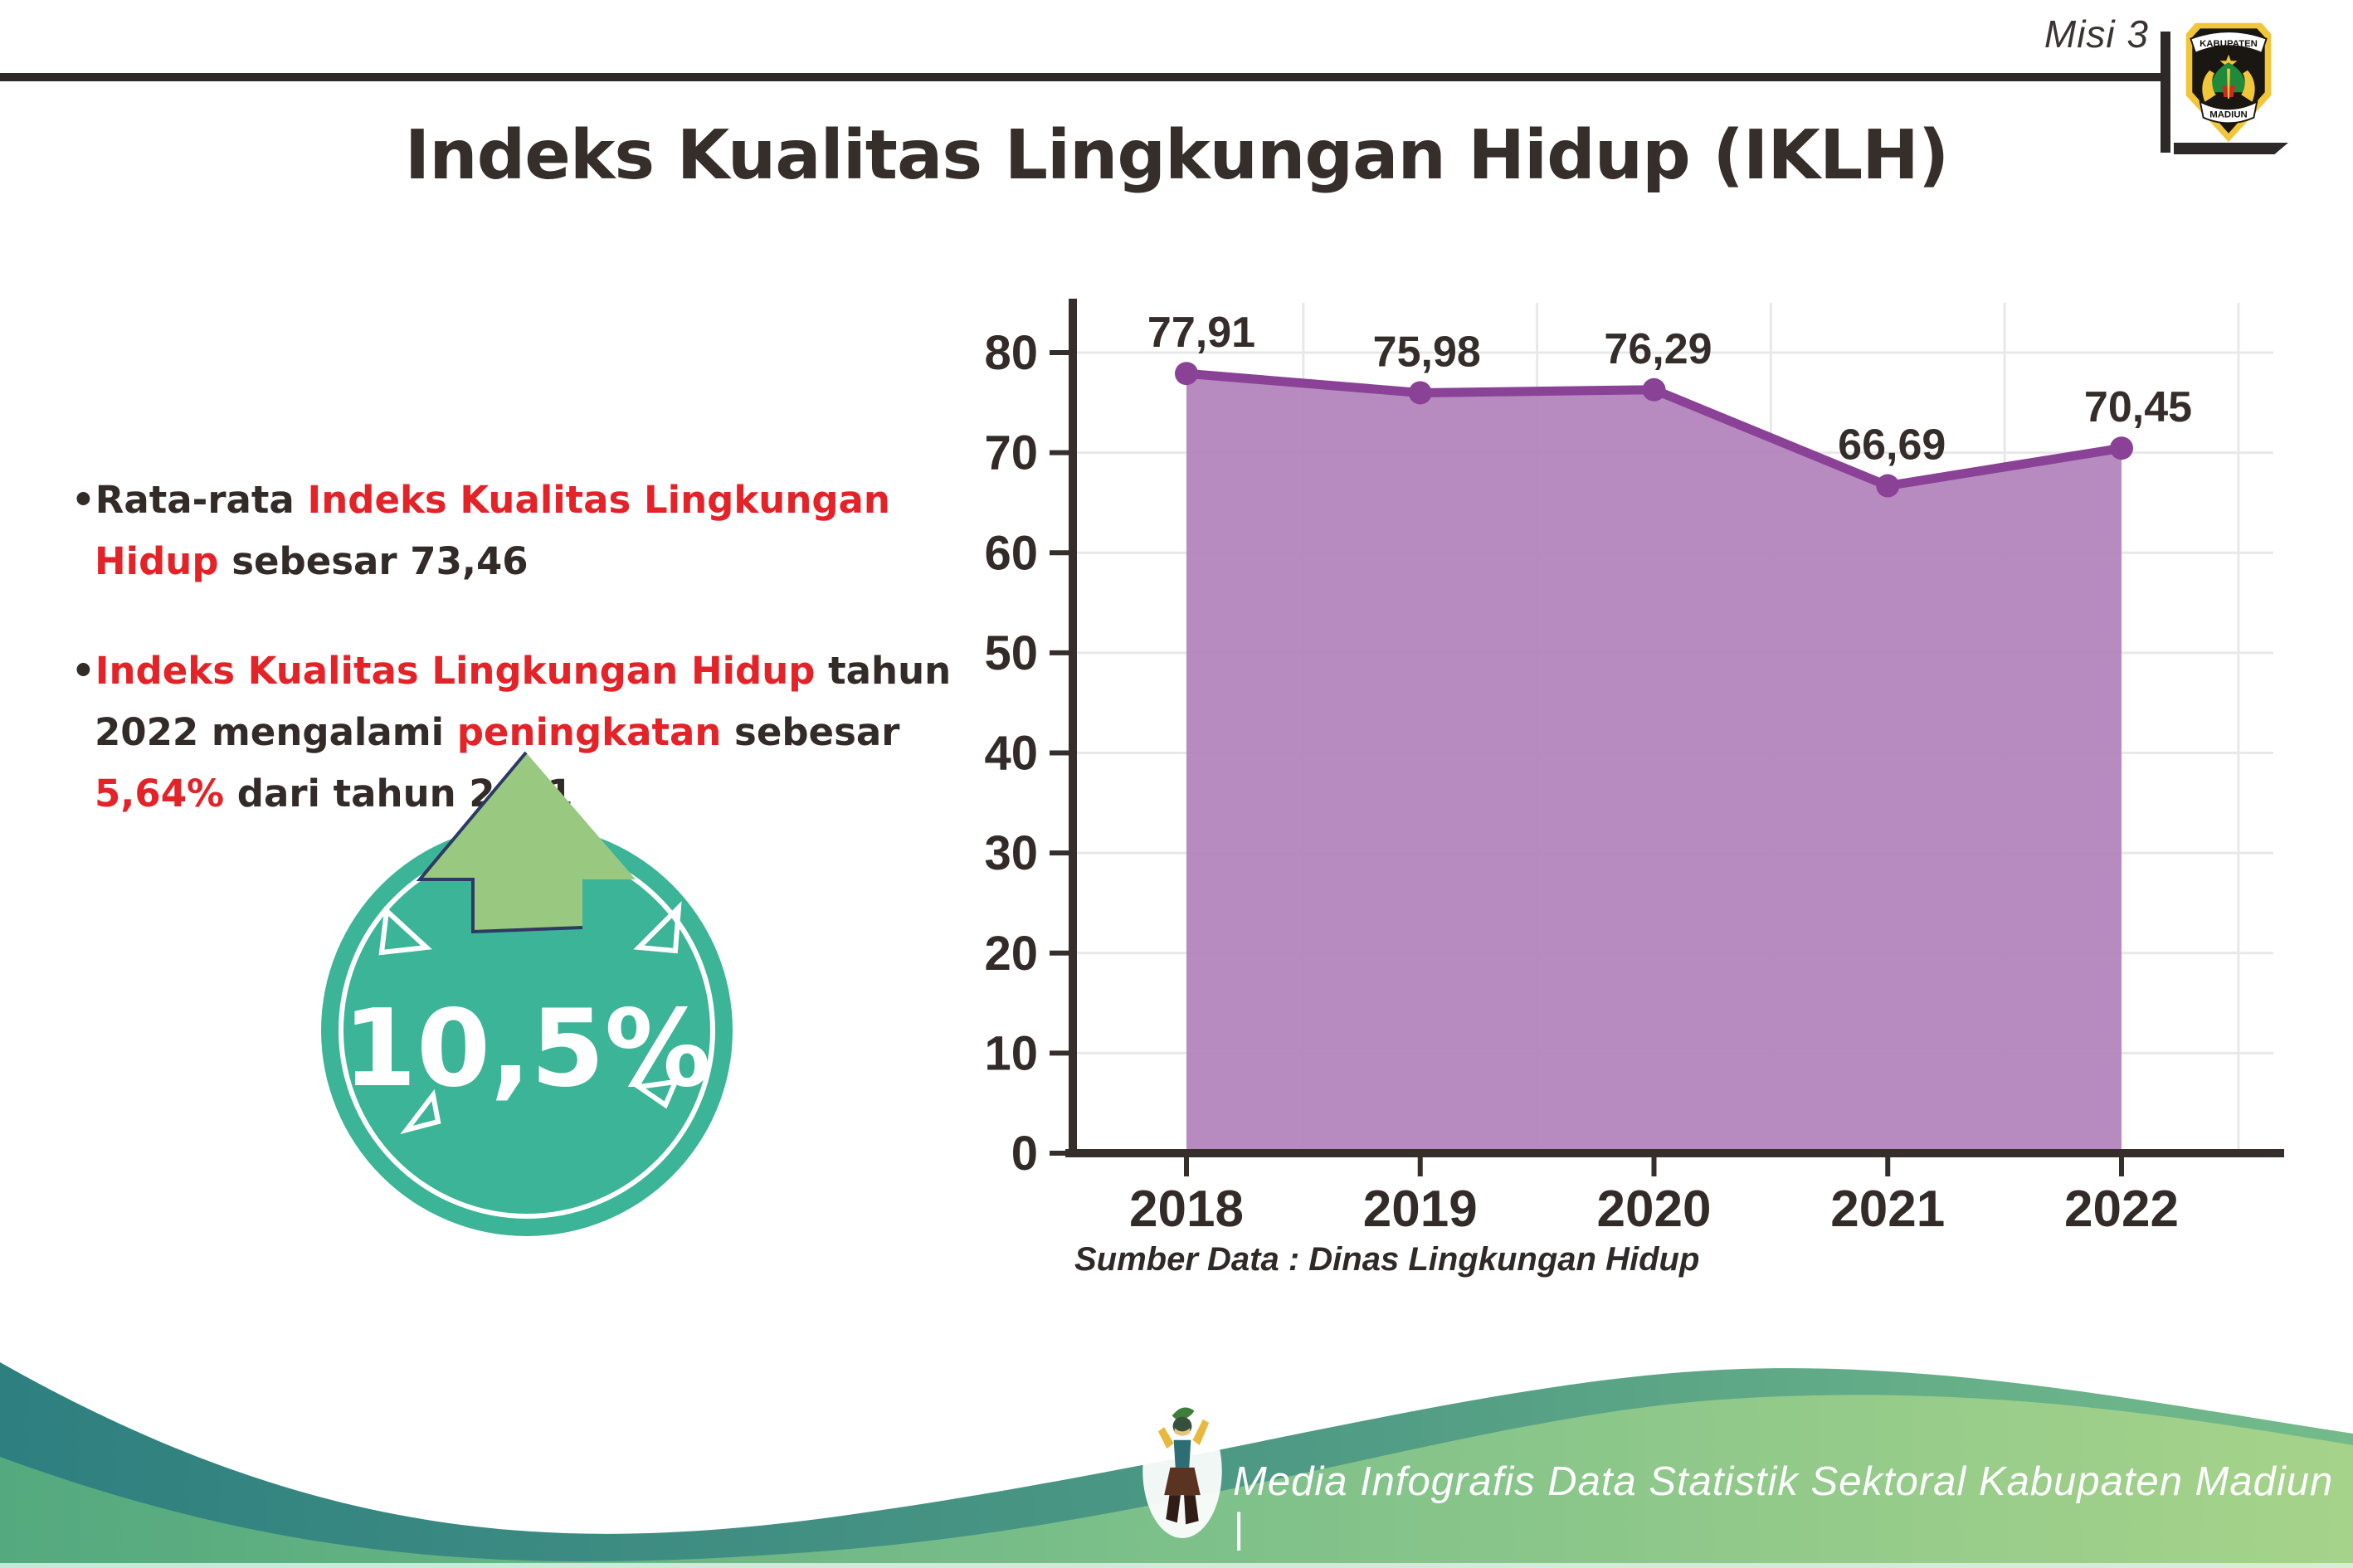  I want to click on mascot-icon, so click(1182, 1471).